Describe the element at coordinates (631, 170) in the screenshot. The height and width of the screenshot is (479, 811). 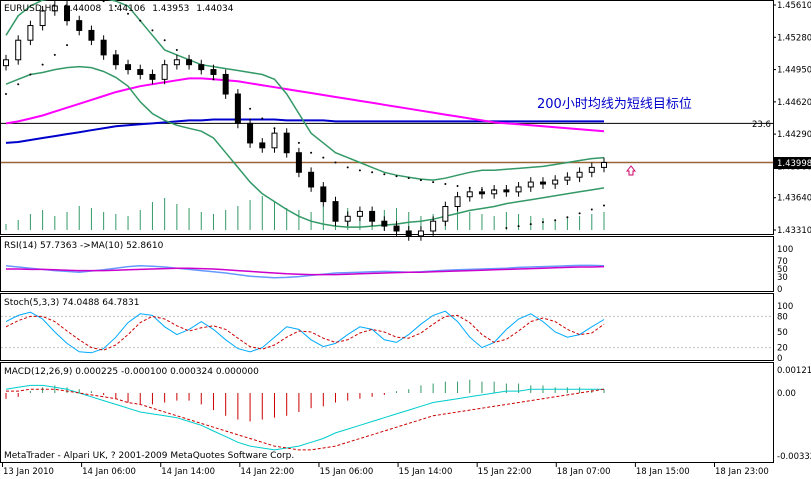
I see `up-arrow-icon` at that location.